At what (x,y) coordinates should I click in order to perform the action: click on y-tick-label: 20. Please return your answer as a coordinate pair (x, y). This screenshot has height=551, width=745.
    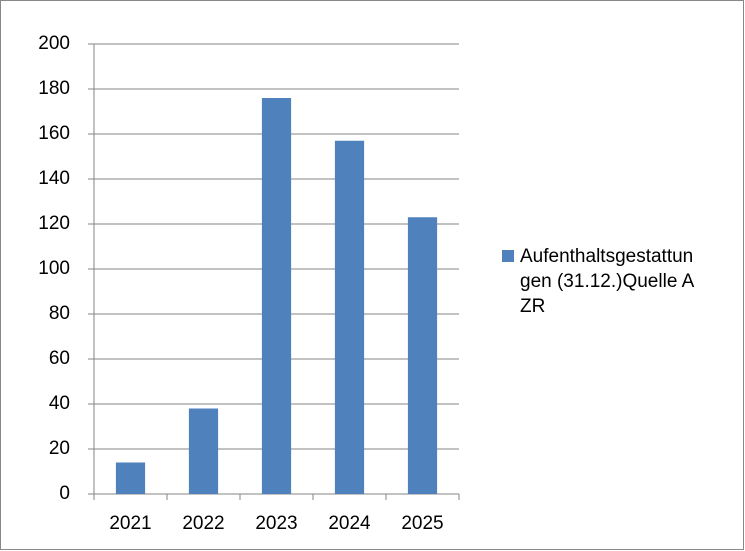
    Looking at the image, I should click on (59, 448).